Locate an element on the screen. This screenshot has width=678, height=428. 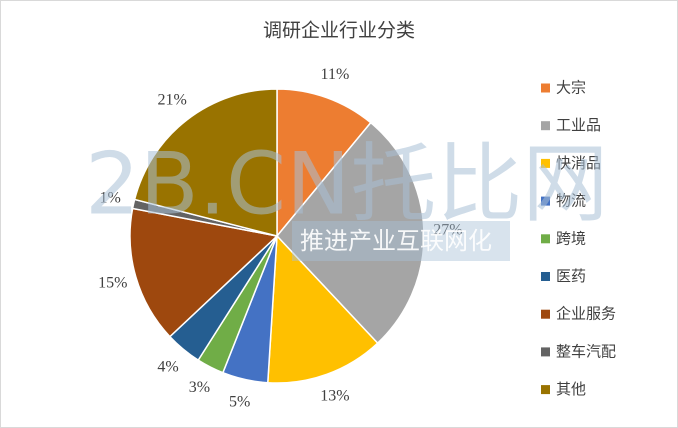
legend-label: 工业品 is located at coordinates (578, 125).